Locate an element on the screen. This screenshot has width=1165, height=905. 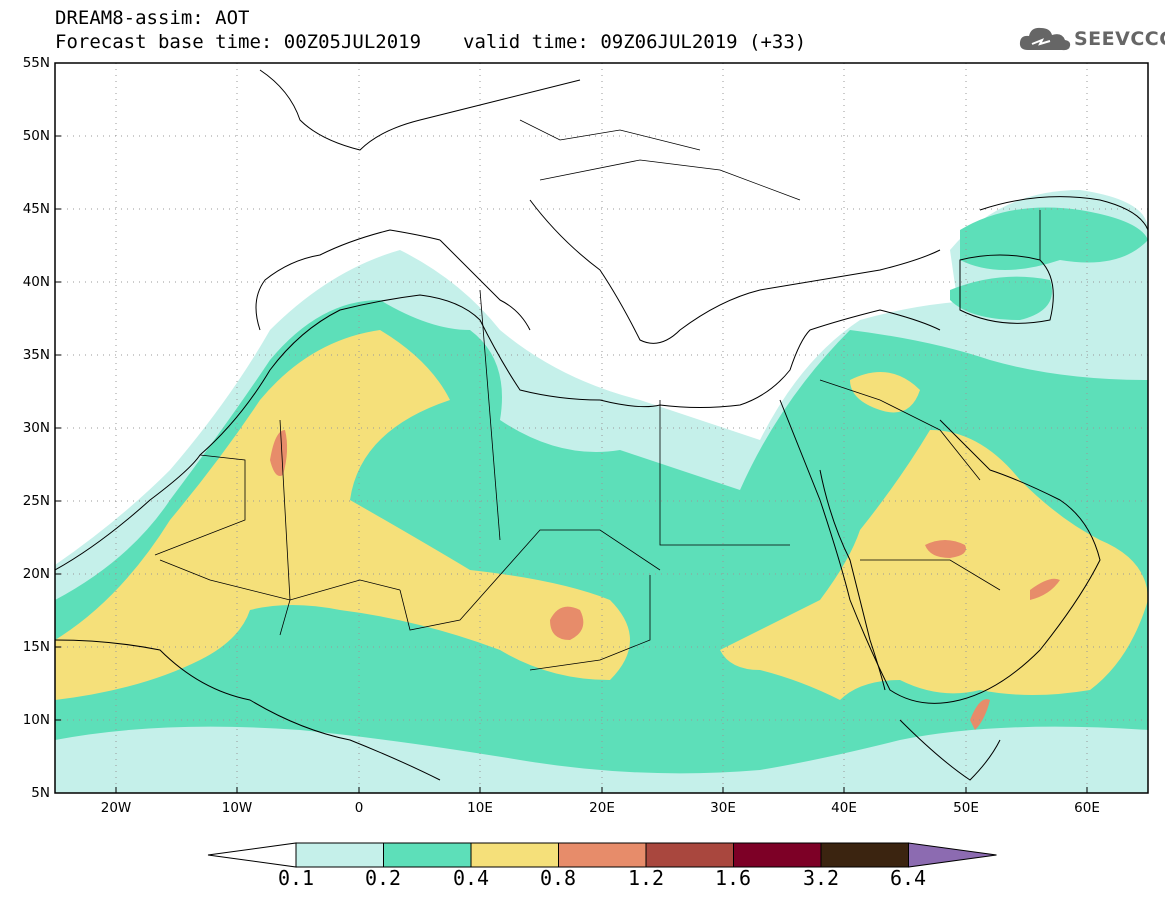
colorbar-extend-high is located at coordinates (952, 855).